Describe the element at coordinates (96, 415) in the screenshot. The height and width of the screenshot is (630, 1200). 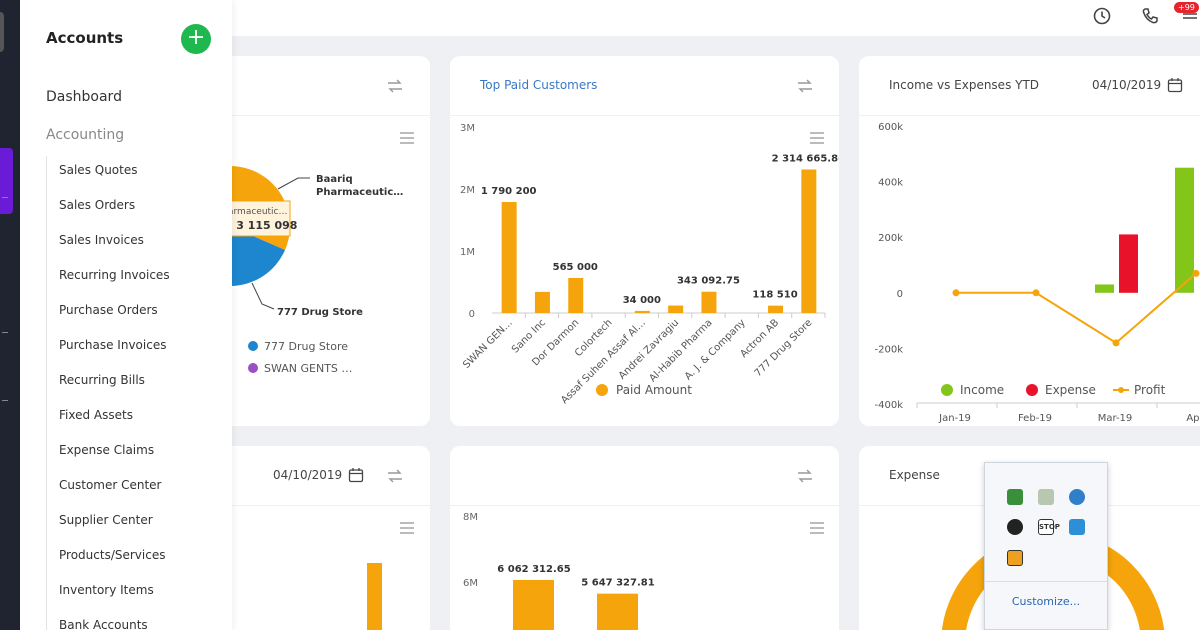
I see `sidebar-item-fixed-assets: Fixed Assets` at that location.